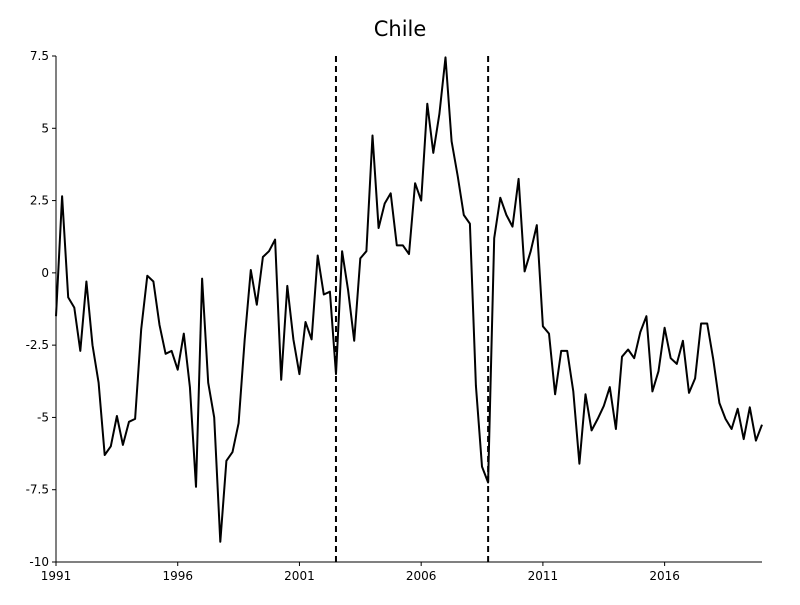 The width and height of the screenshot is (800, 605). Describe the element at coordinates (177, 576) in the screenshot. I see `x-tick-label: 1996` at that location.